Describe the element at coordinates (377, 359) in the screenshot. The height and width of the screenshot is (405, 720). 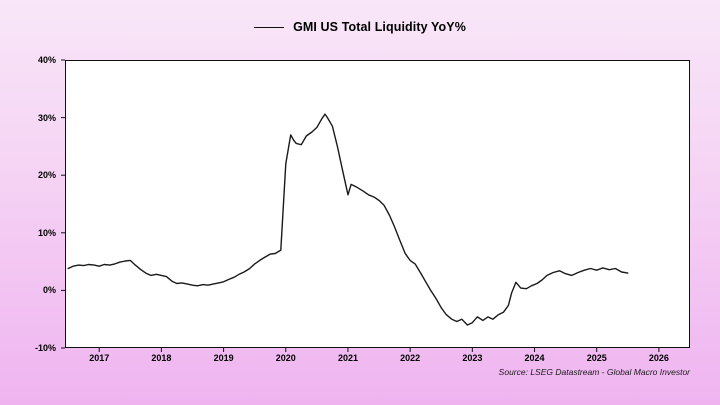
I see `x-axis-labels: 2017 2018 2019 2020 2021 2022 2023 2024 2025 2026` at that location.